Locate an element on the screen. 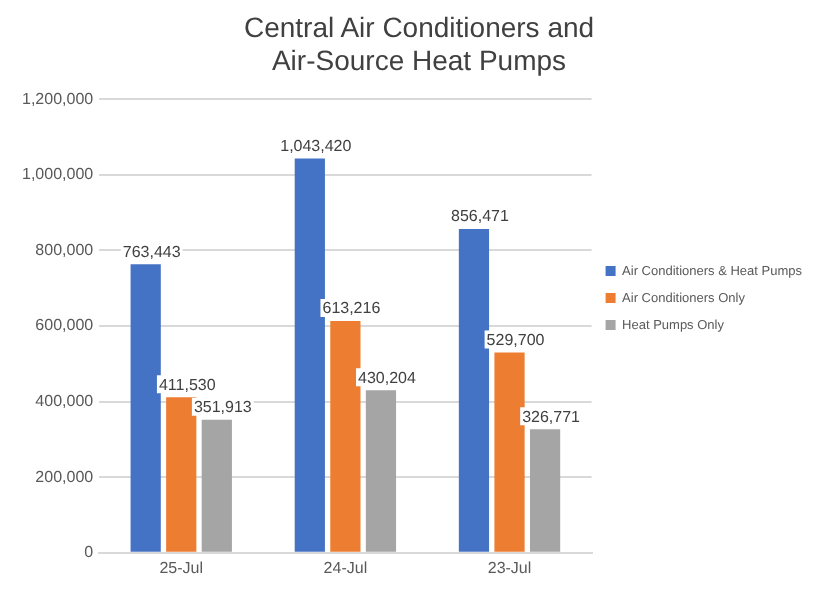  data-label: 430,204 is located at coordinates (387, 377).